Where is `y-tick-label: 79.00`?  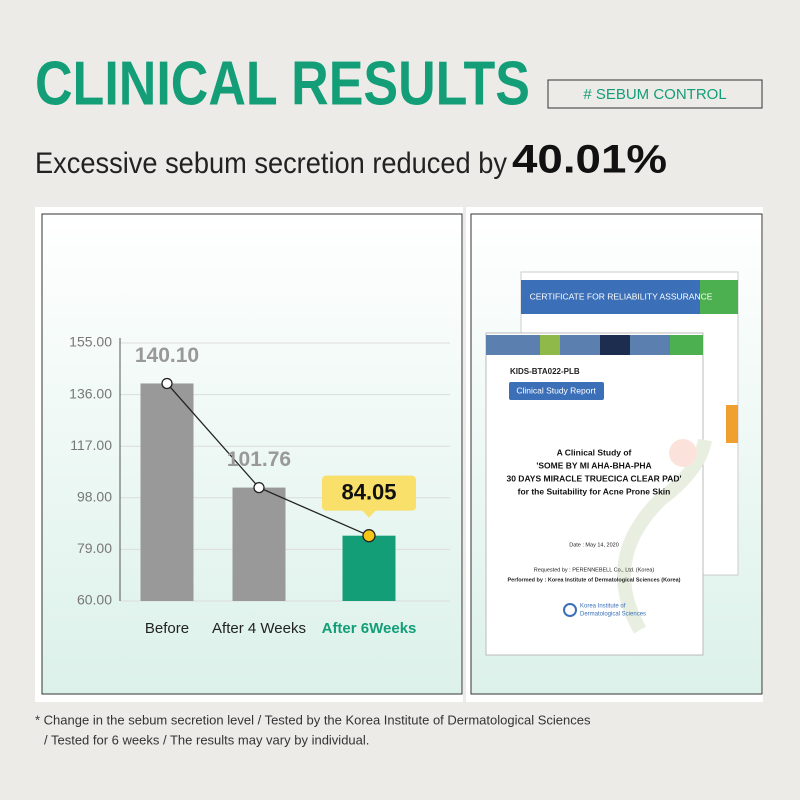 y-tick-label: 79.00 is located at coordinates (94, 548).